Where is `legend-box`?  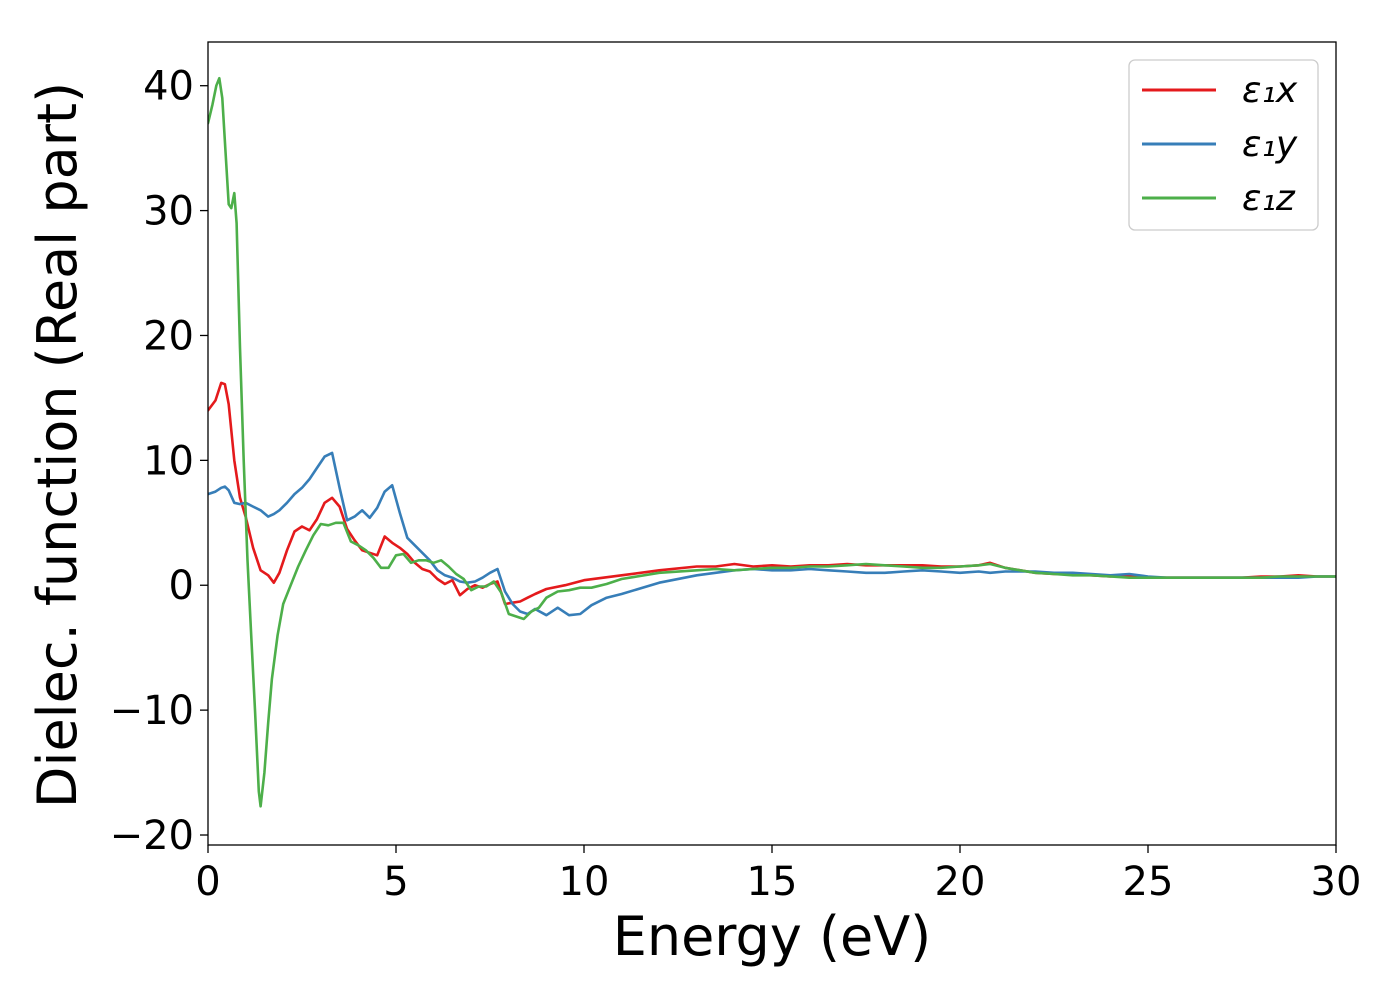
legend-box is located at coordinates (1223, 145).